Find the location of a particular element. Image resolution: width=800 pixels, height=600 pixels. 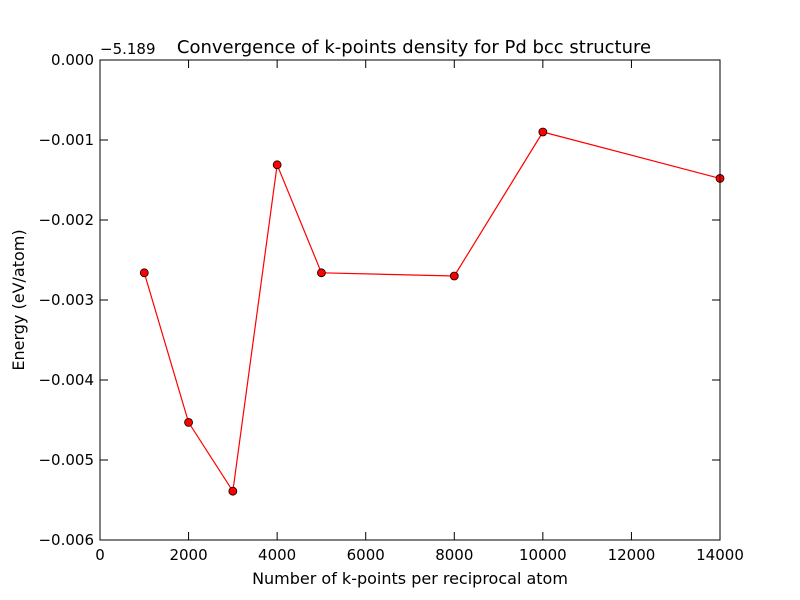

x-tick-label: 8000 is located at coordinates (454, 555).